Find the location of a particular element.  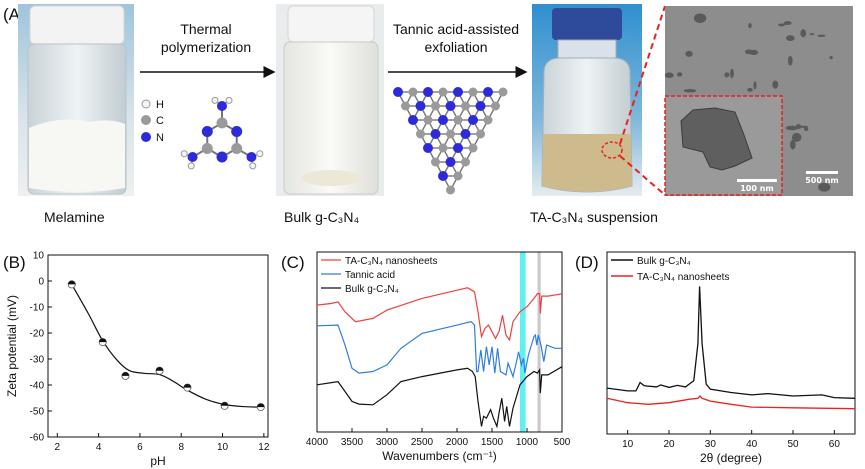

x-tick-label: 12 is located at coordinates (264, 447).